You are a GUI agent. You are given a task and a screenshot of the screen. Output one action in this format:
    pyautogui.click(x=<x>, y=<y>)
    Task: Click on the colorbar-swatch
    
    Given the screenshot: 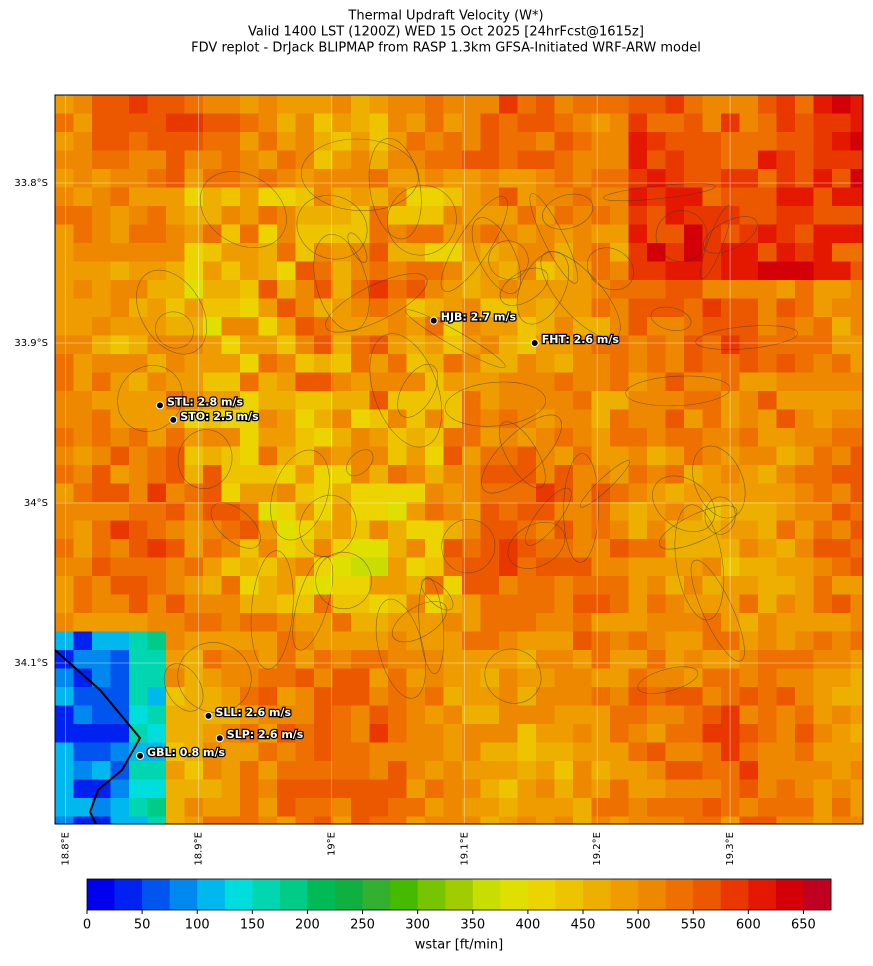 What is the action you would take?
    pyautogui.click(x=514, y=894)
    